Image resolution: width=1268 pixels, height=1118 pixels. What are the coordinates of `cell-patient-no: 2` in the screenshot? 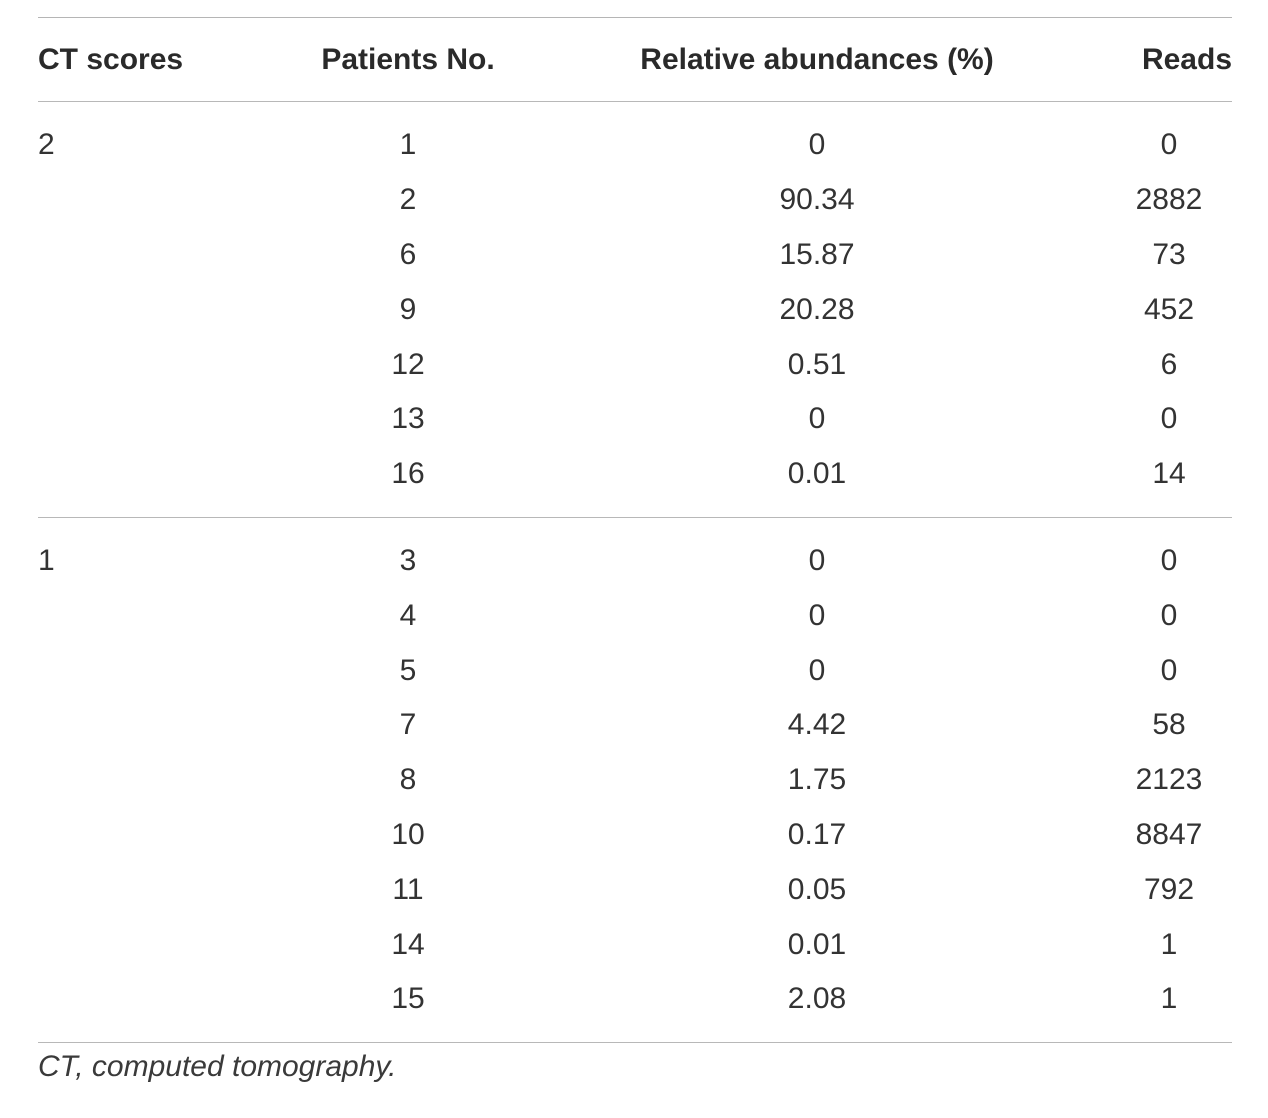 It's located at (408, 200).